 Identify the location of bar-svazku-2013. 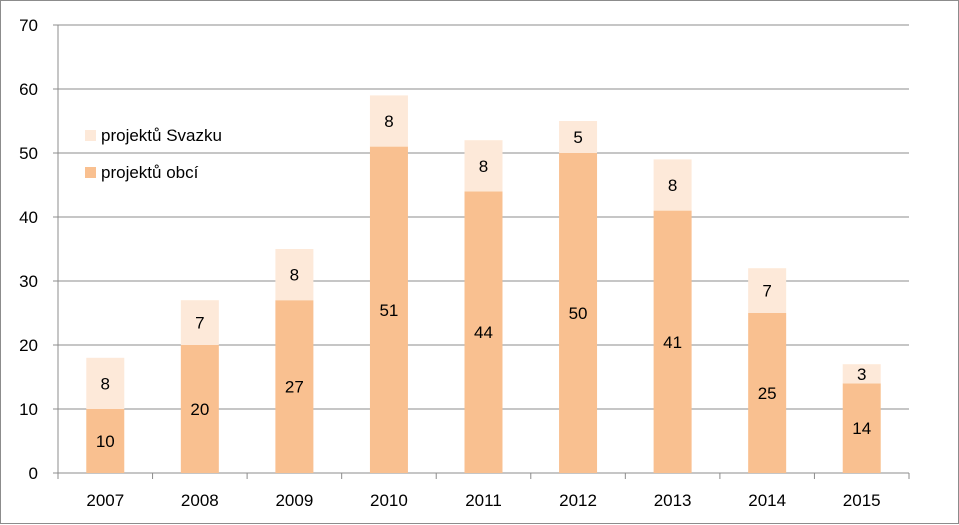
(672, 185).